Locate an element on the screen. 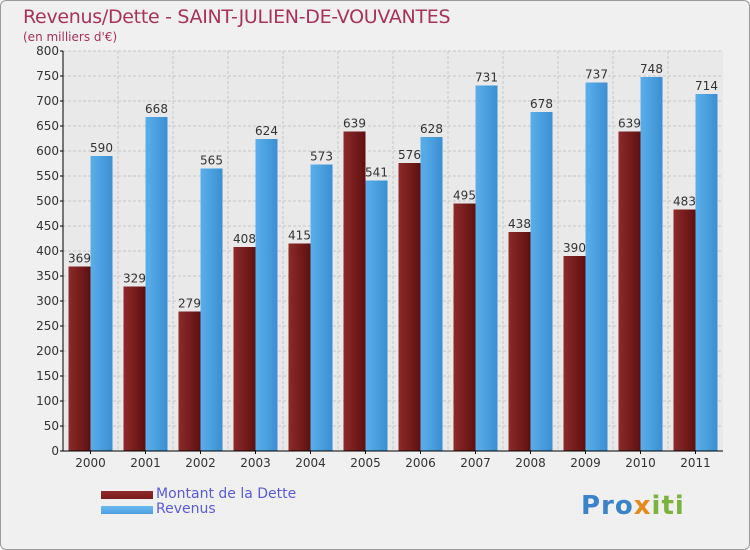 The height and width of the screenshot is (550, 750). x-tick-label: 2011 is located at coordinates (695, 463).